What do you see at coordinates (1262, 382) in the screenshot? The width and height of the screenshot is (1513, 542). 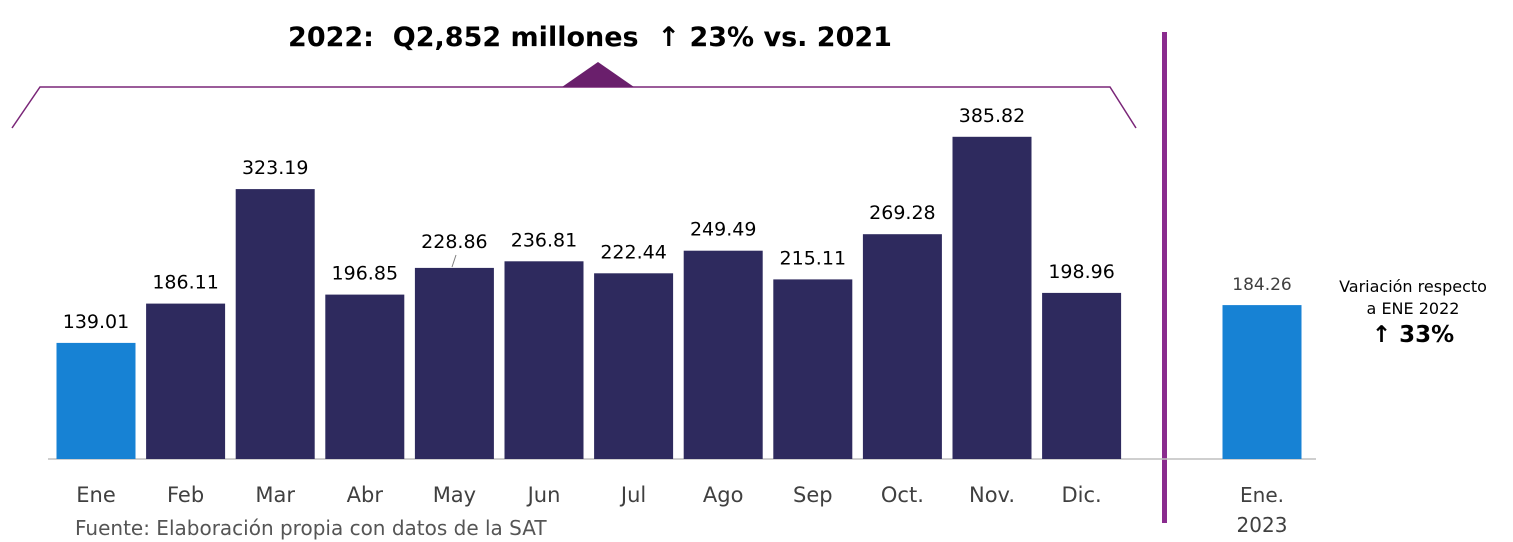 I see `bar-ene-2023` at bounding box center [1262, 382].